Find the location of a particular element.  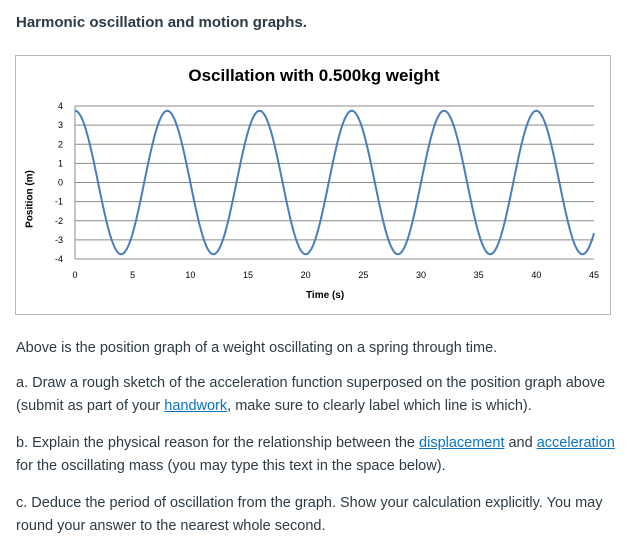

x-tick-label: 0 is located at coordinates (74, 275).